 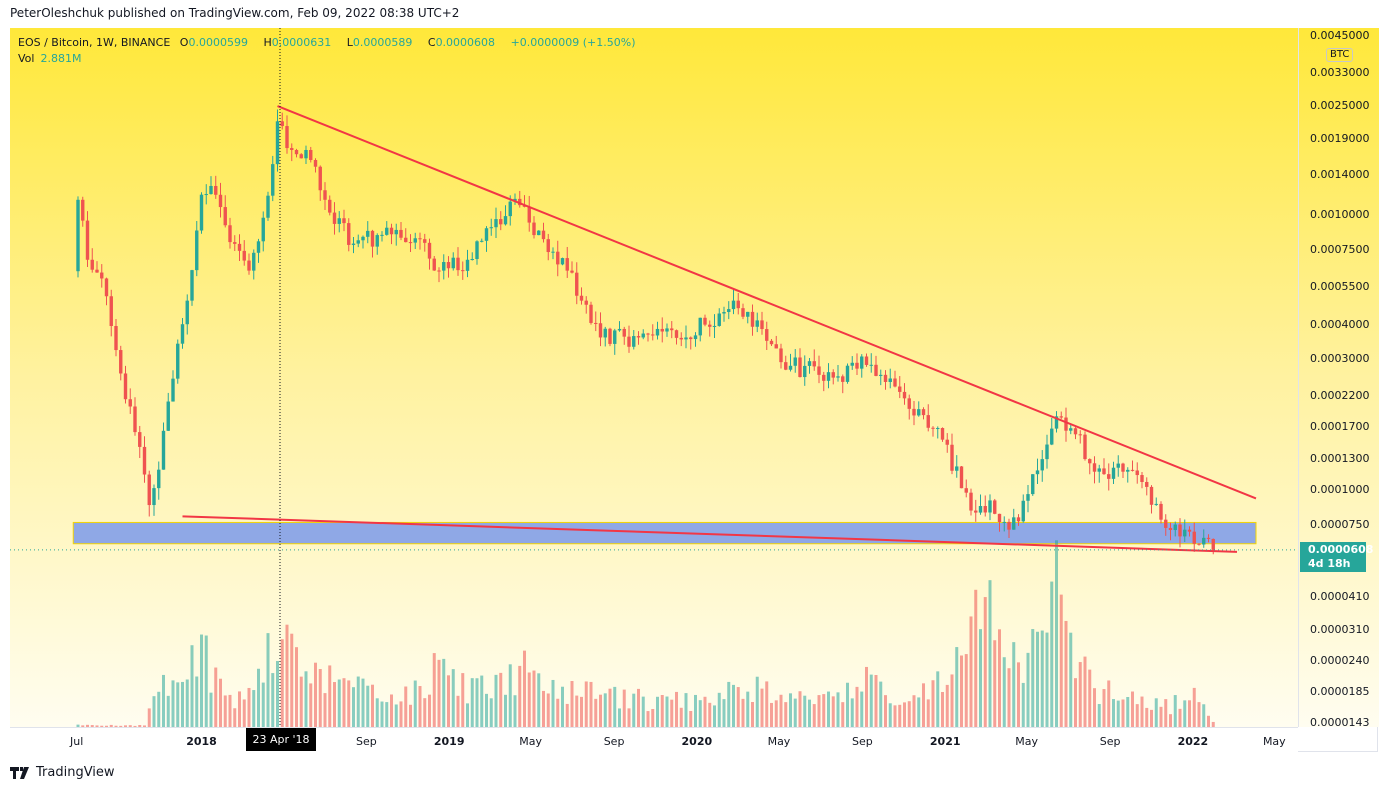 I want to click on legend-symbol: EOS / Bitcoin, 1W, BINANCE, so click(x=94, y=42).